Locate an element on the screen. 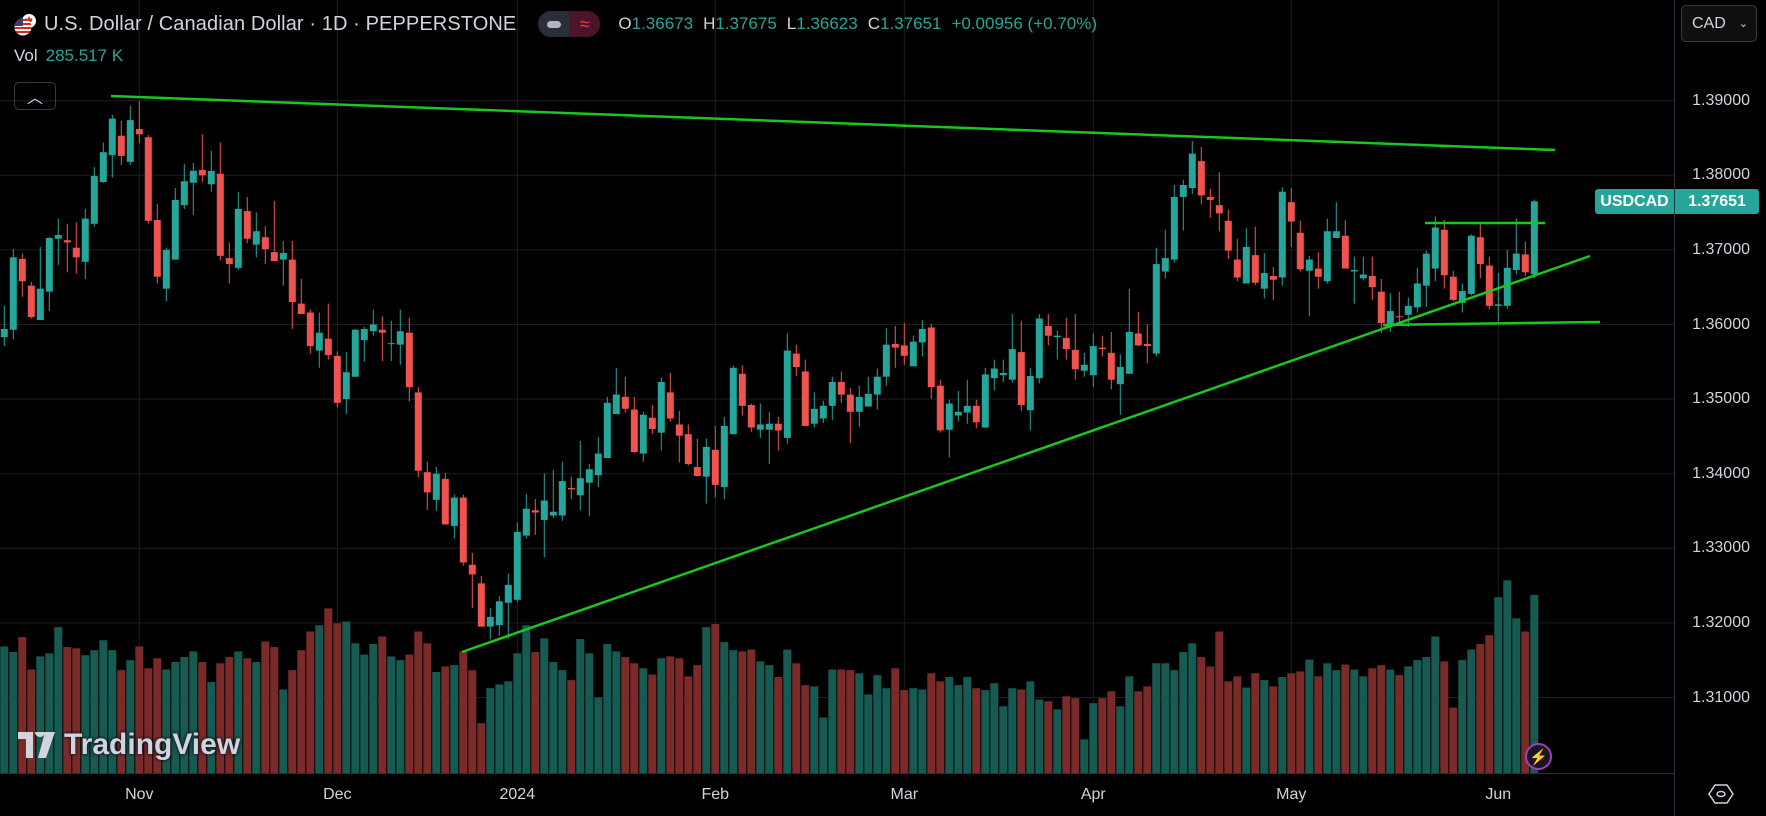 The width and height of the screenshot is (1766, 816). collapse-legend-button: ︿ is located at coordinates (35, 96).